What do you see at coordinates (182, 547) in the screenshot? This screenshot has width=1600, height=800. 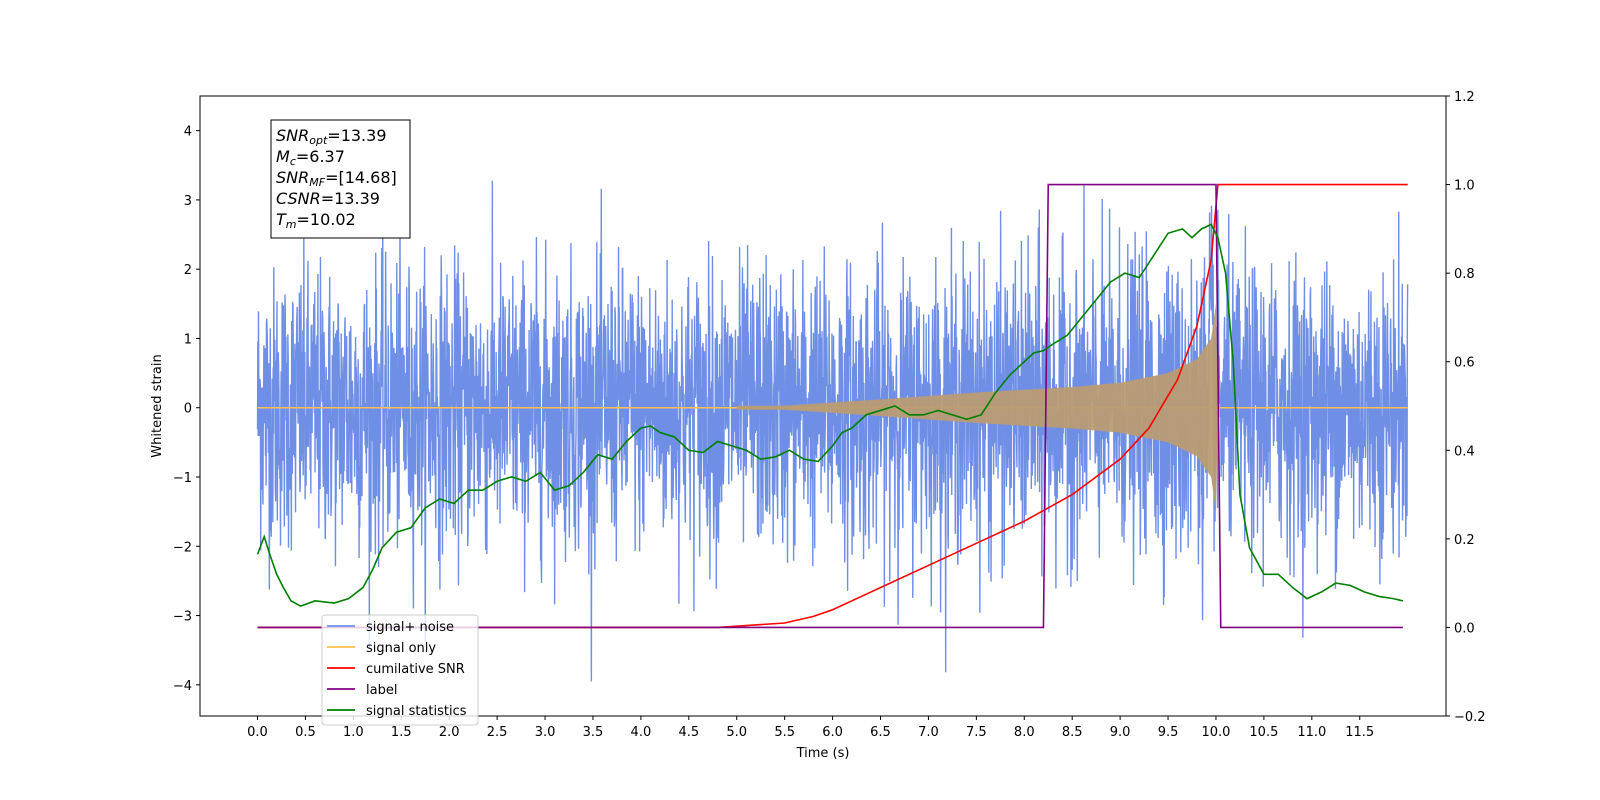 I see `y-tick-label-left: −2` at bounding box center [182, 547].